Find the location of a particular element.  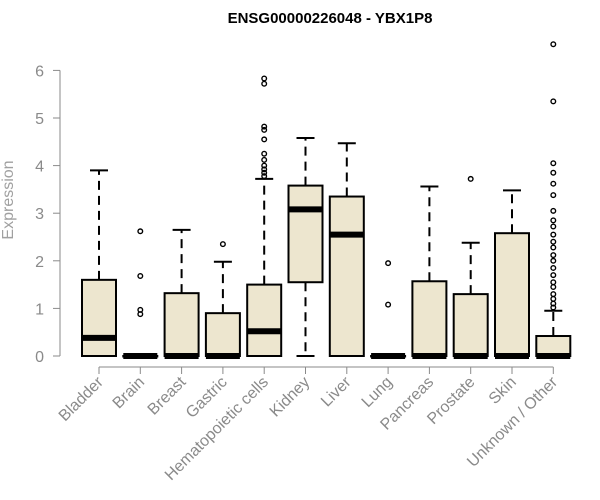

box-unknown-other is located at coordinates (553, 200).